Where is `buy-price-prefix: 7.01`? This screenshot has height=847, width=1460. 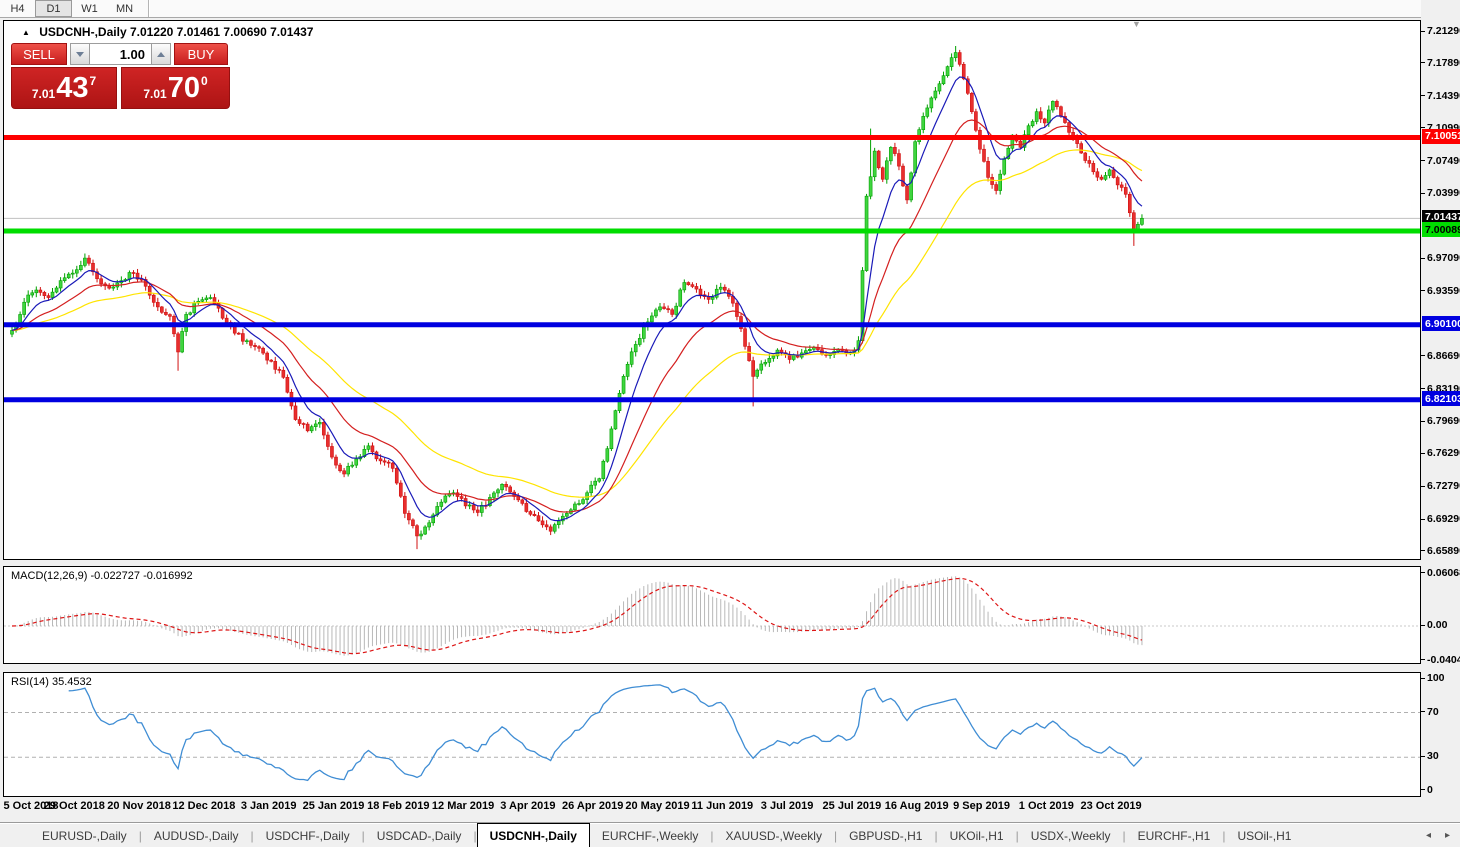
buy-price-prefix: 7.01 is located at coordinates (155, 94).